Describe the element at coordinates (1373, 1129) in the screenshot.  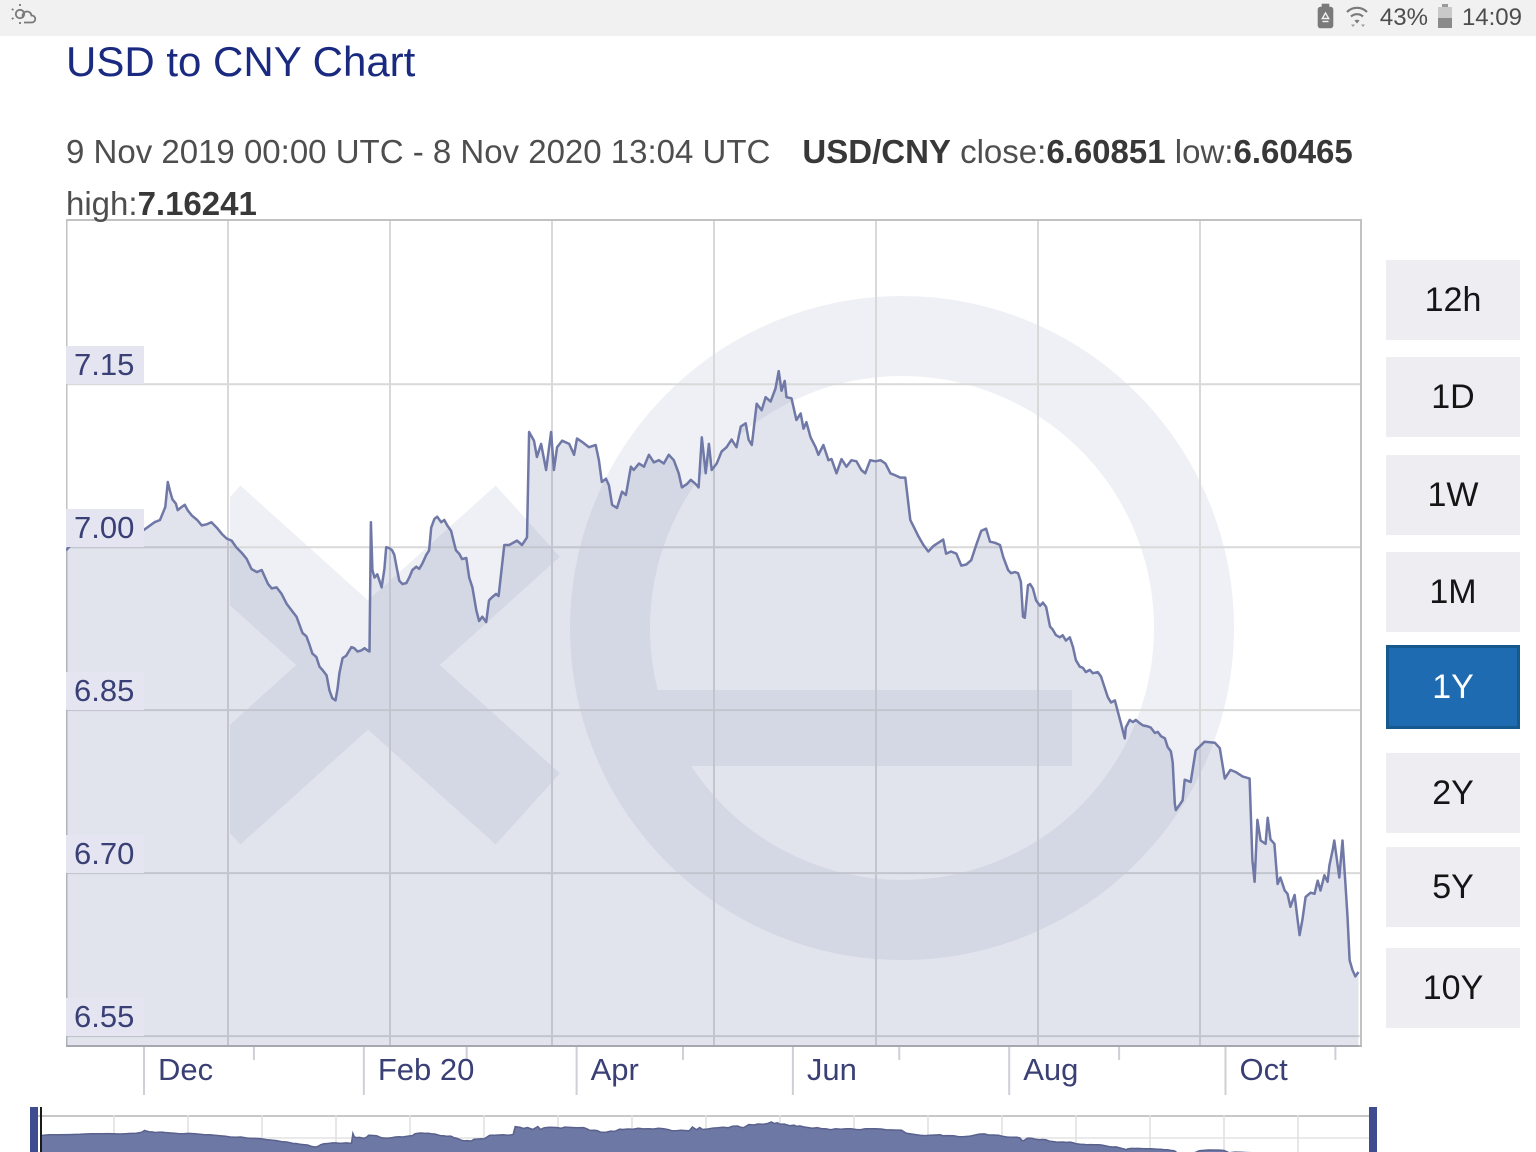
I see `navigator-right-handle` at that location.